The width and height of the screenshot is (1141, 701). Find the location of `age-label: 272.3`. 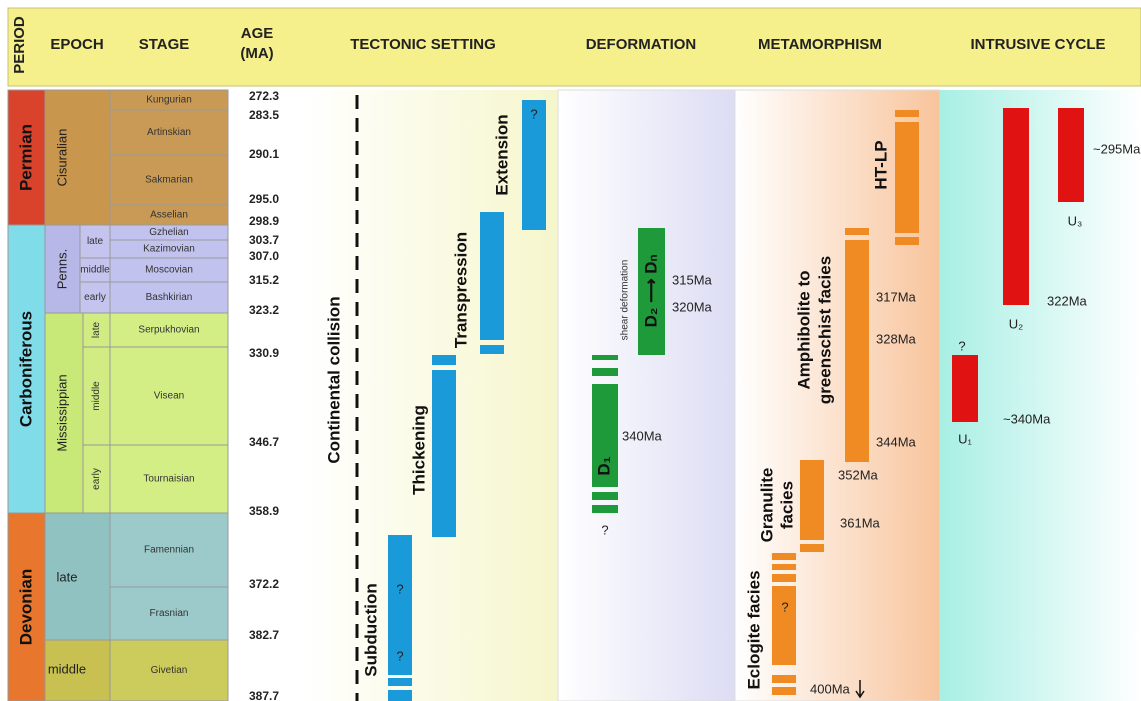

age-label: 272.3 is located at coordinates (264, 96).